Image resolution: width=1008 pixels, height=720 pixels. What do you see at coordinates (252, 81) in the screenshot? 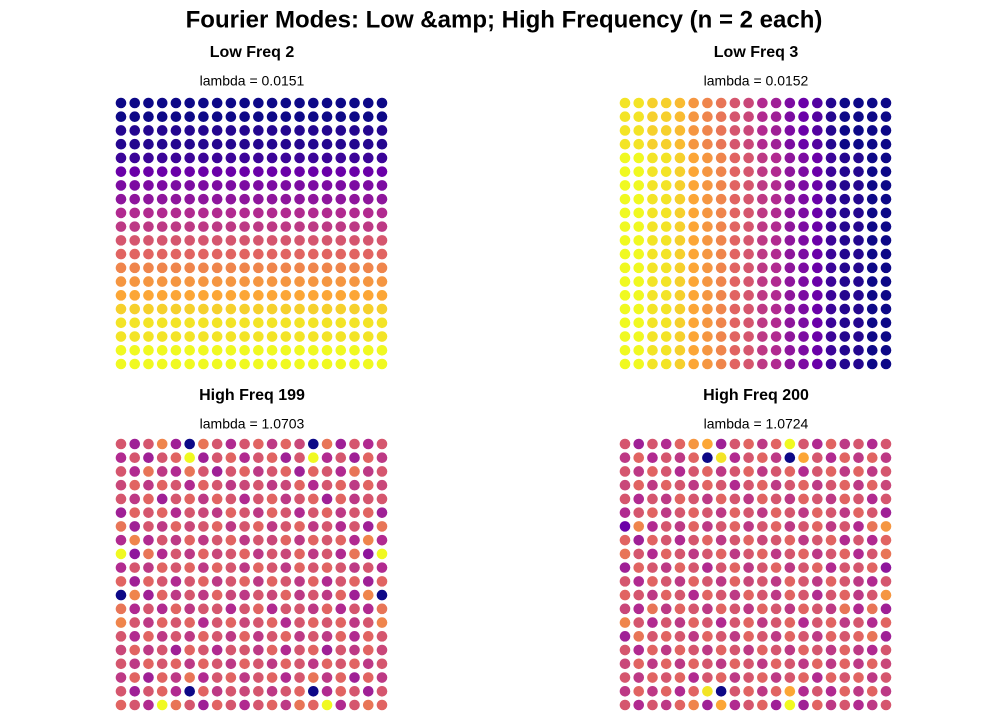
I see `panel-subtitle: lambda = 0.0151` at bounding box center [252, 81].